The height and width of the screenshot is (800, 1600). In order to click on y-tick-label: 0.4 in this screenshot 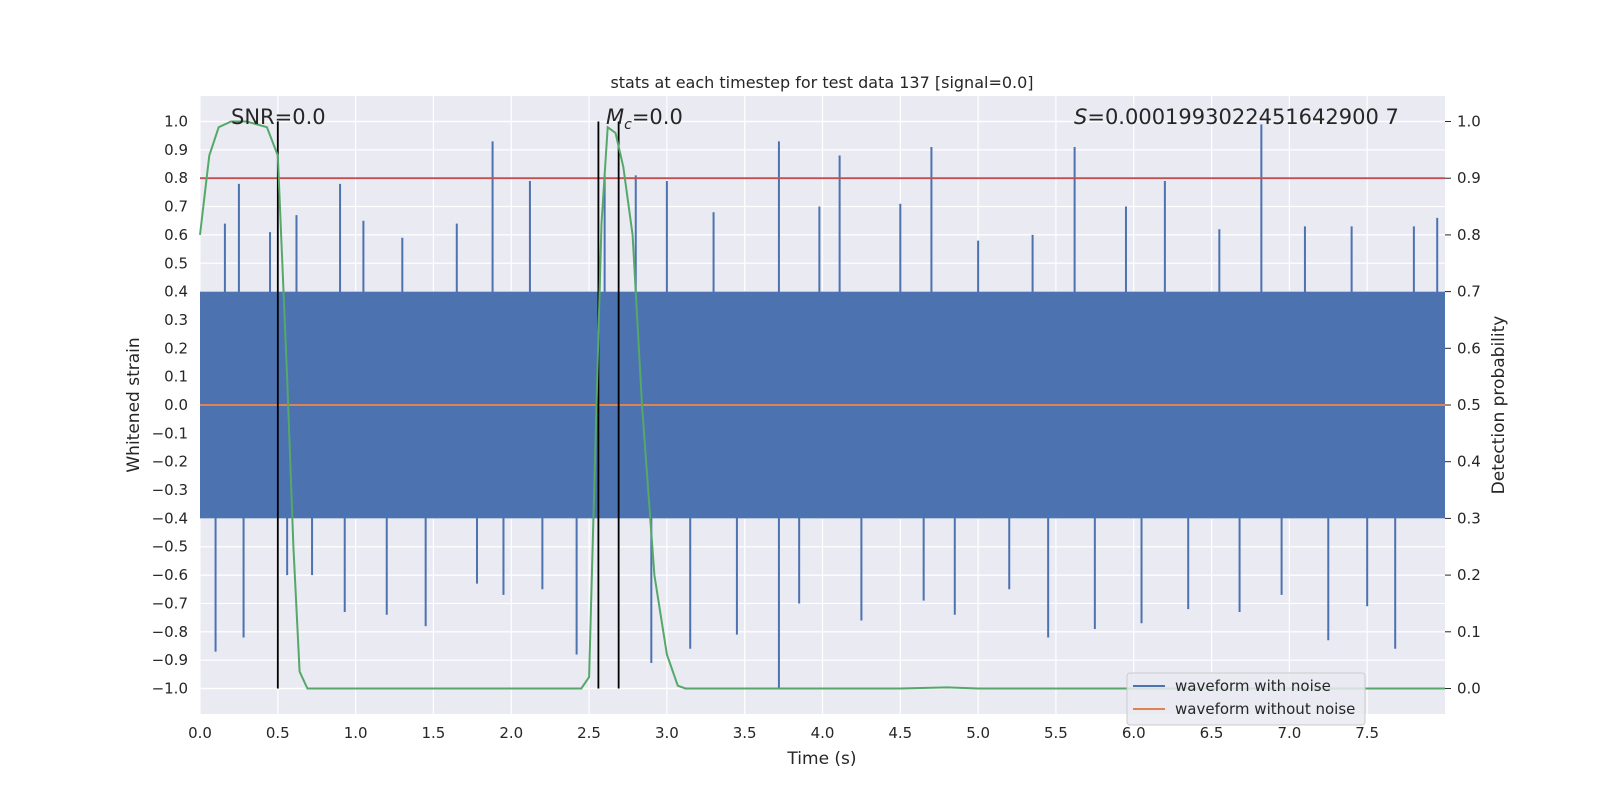, I will do `click(176, 292)`.